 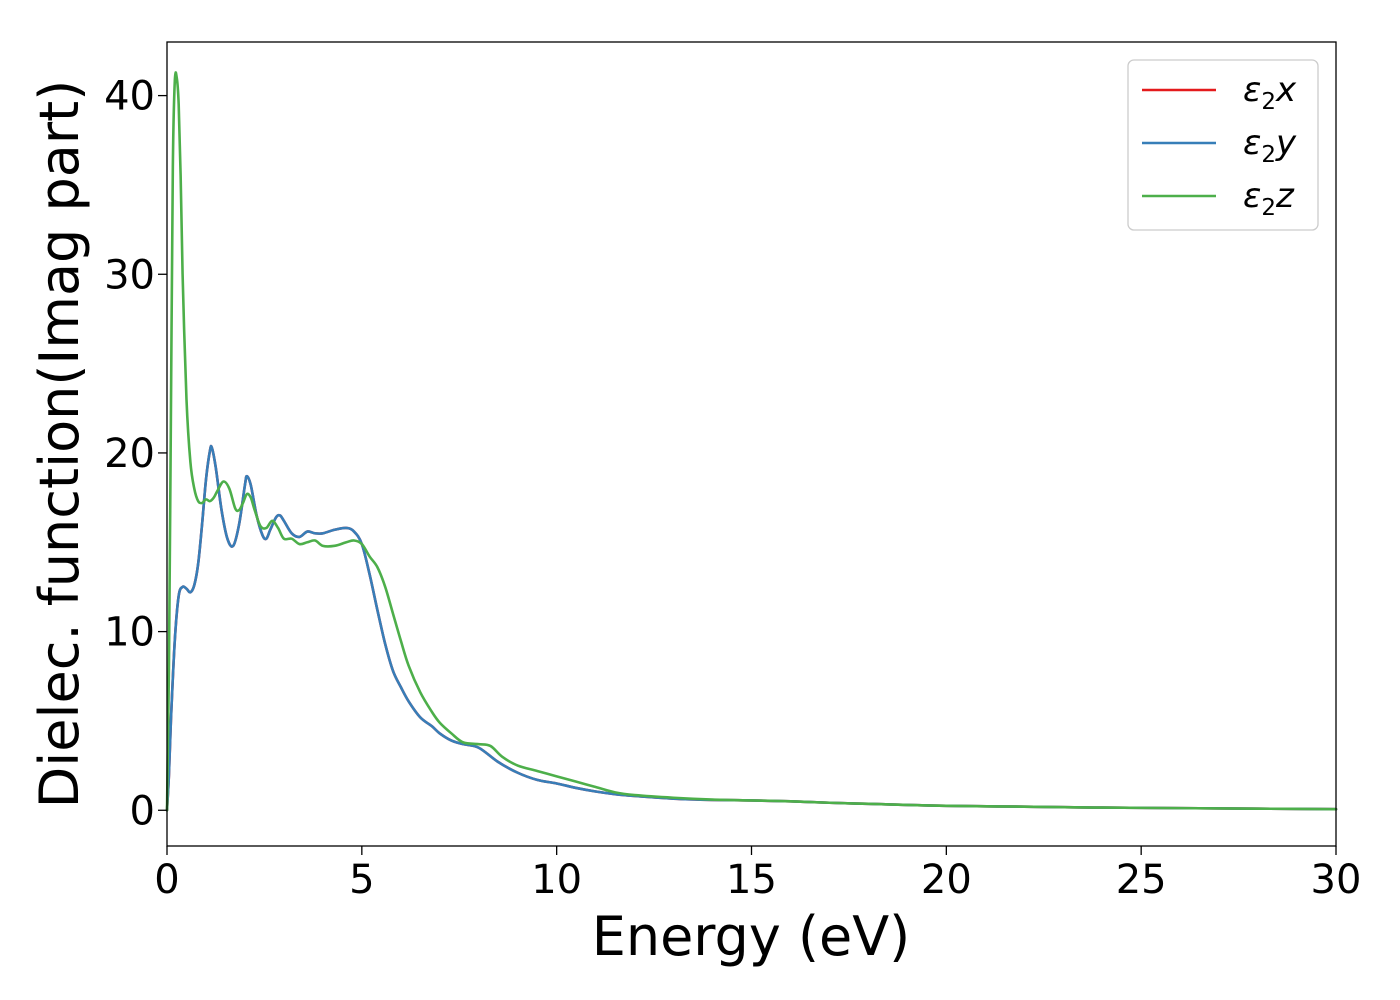 What do you see at coordinates (129, 97) in the screenshot?
I see `y-tick-label: 40` at bounding box center [129, 97].